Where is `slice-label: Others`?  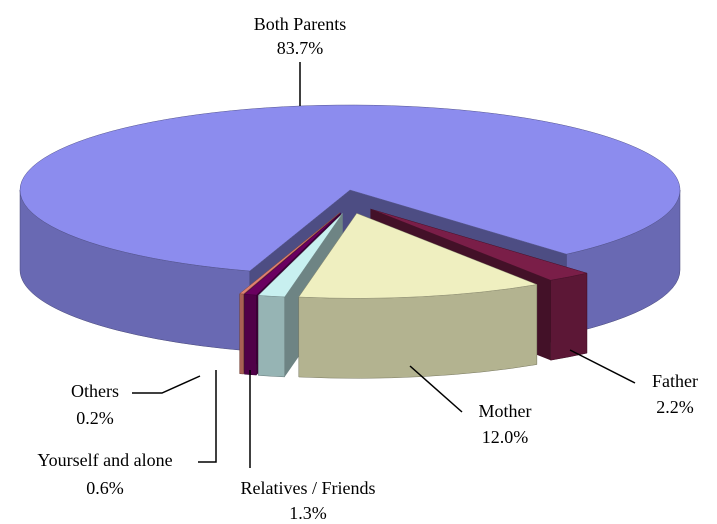
slice-label: Others is located at coordinates (95, 391).